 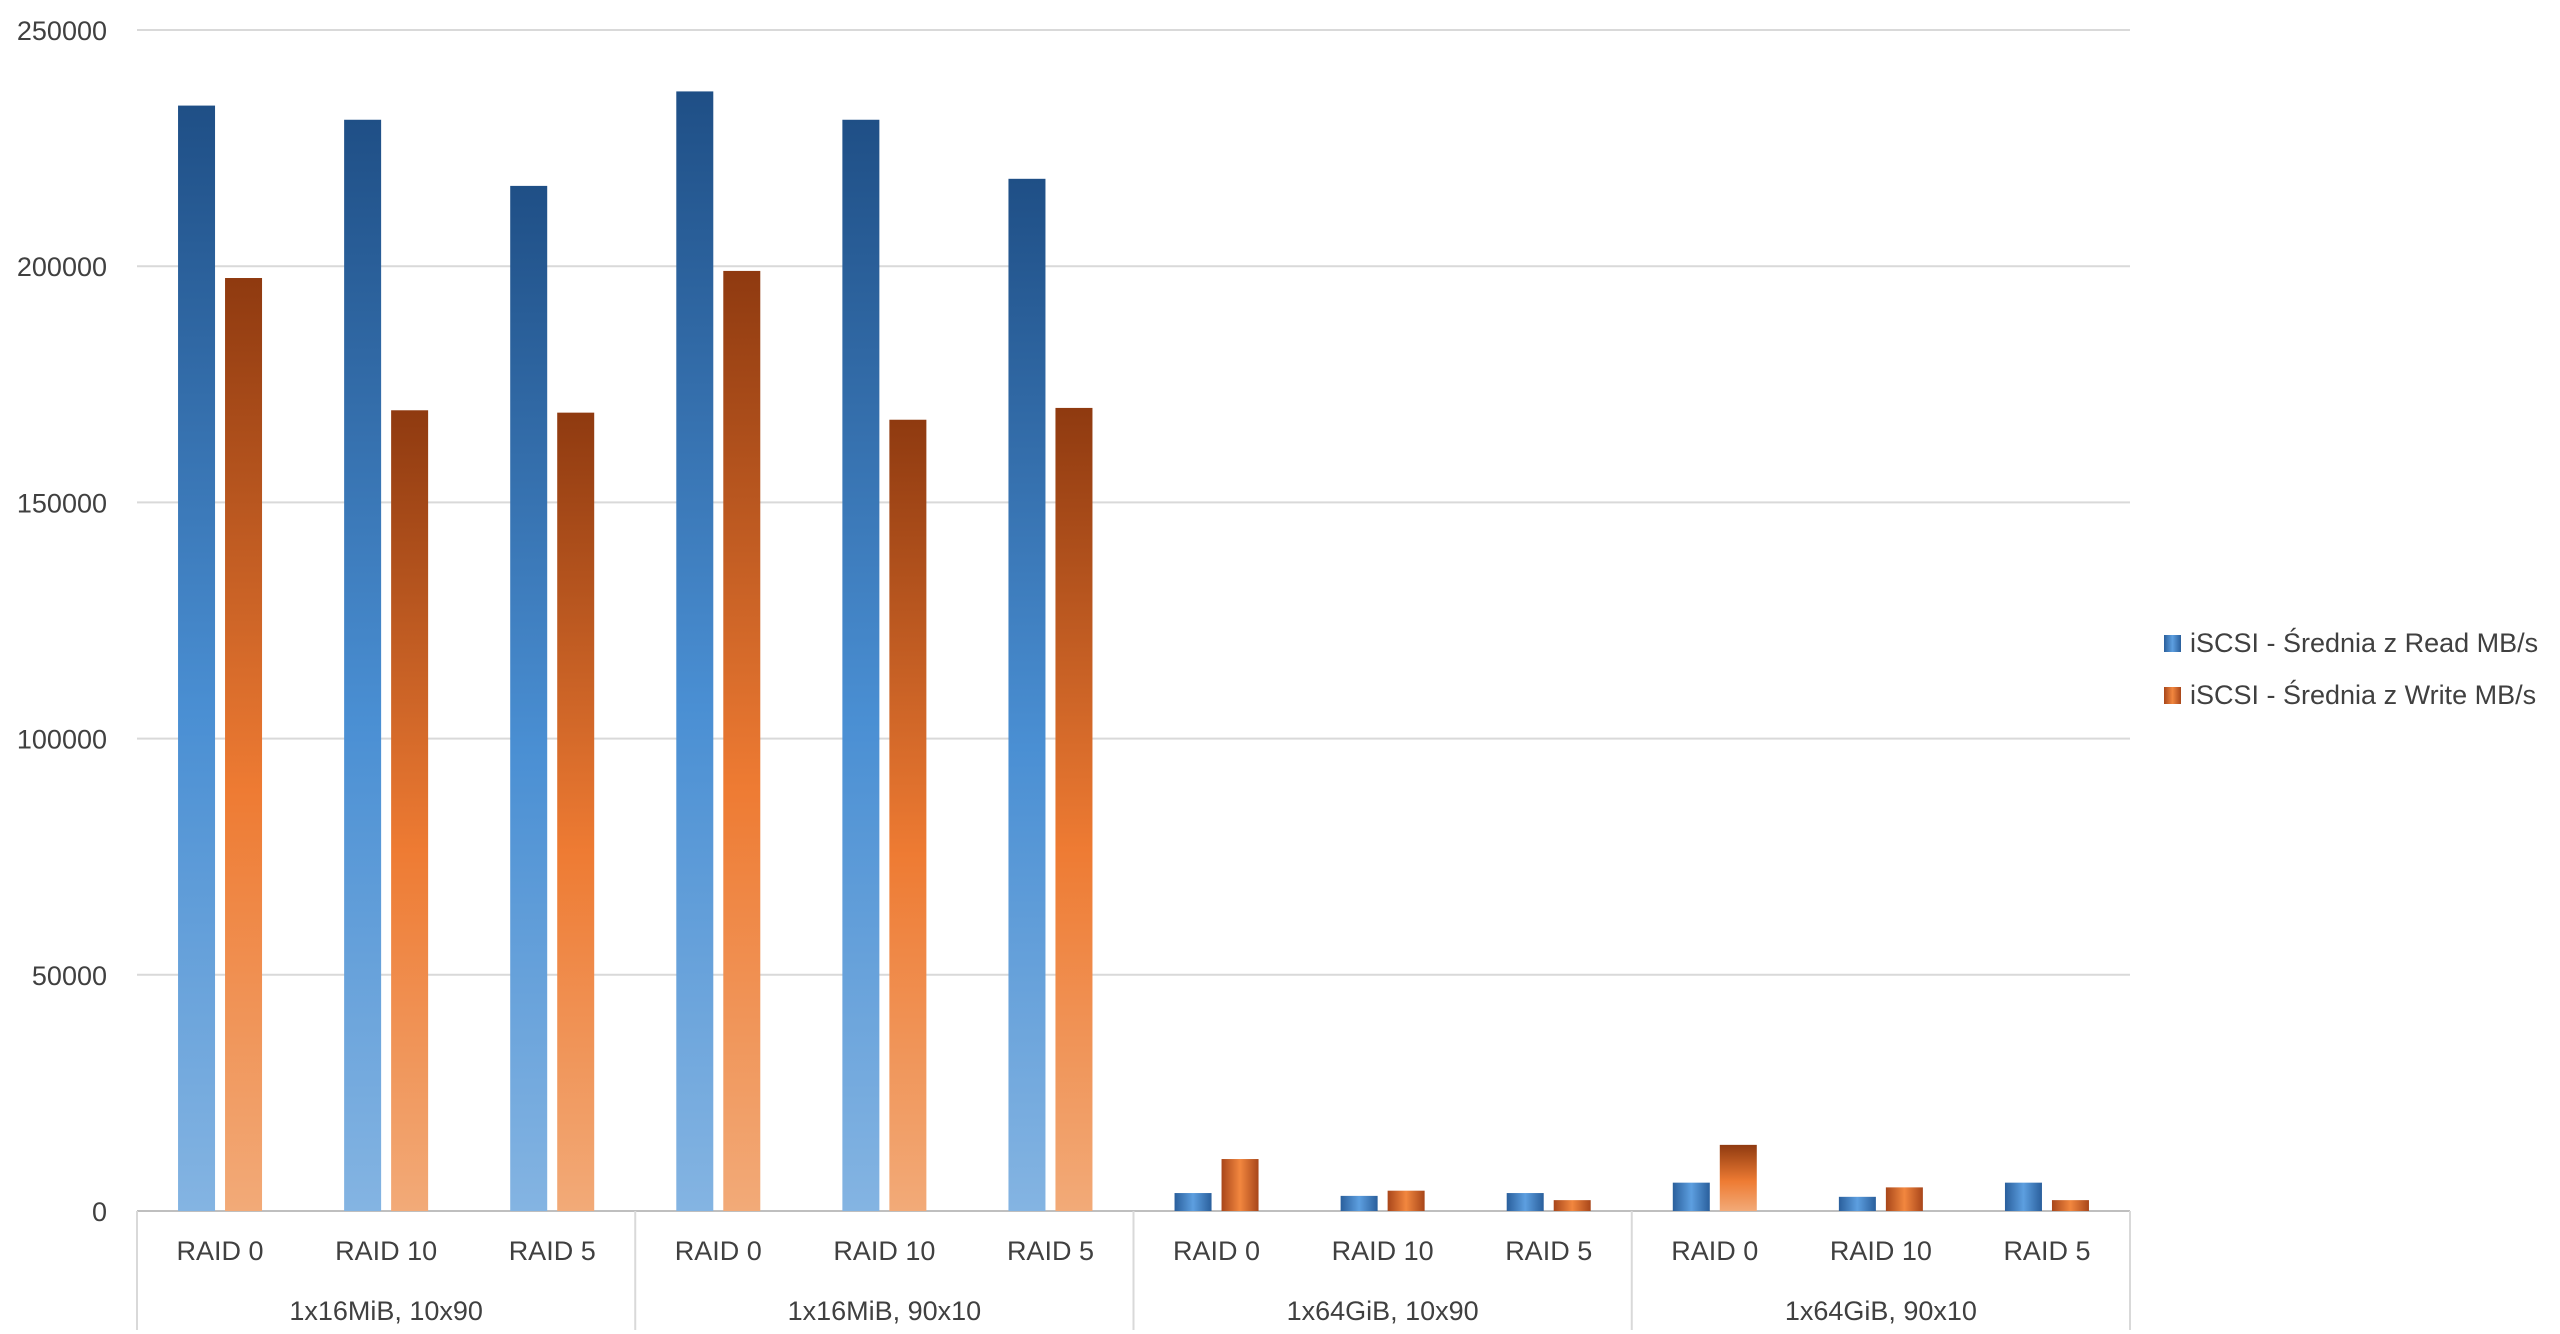 What do you see at coordinates (2364, 642) in the screenshot?
I see `legend-label-read: iSCSI - Średnia z Read MB/s` at bounding box center [2364, 642].